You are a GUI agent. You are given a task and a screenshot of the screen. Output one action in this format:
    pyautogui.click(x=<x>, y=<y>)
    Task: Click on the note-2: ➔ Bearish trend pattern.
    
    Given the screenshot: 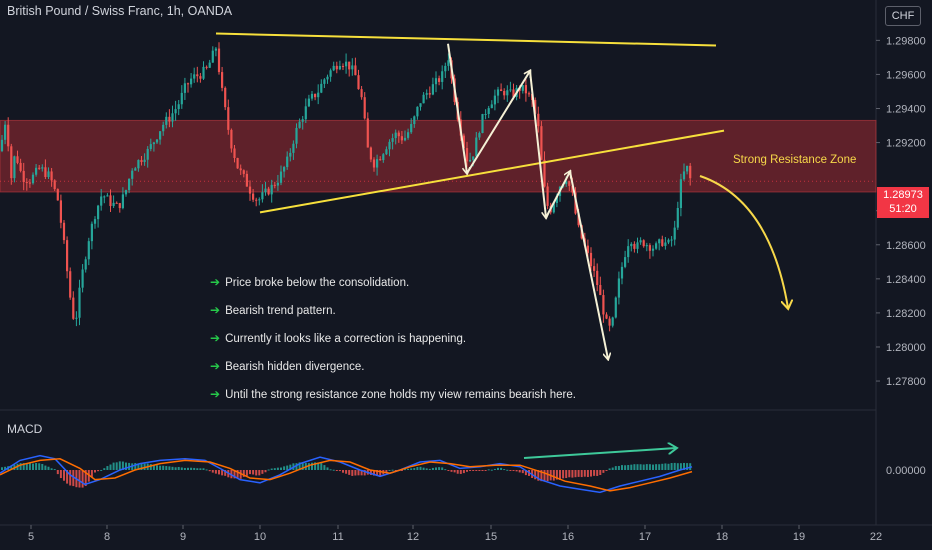 What is the action you would take?
    pyautogui.click(x=273, y=310)
    